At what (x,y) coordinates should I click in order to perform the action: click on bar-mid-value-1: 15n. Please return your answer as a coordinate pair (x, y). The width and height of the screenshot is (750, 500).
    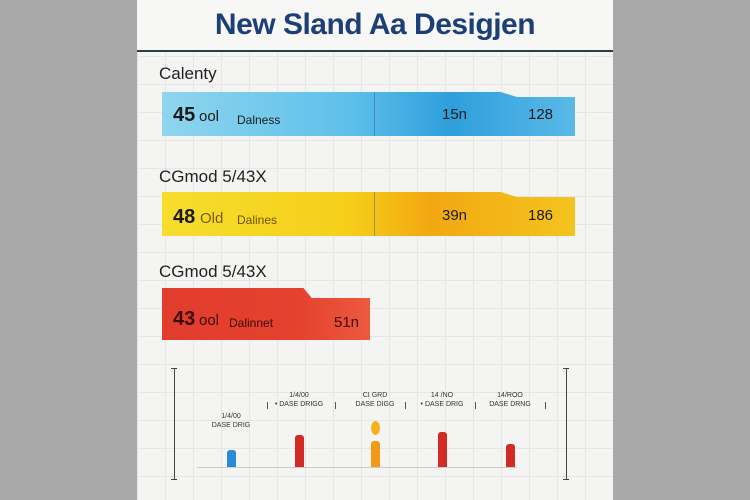
    Looking at the image, I should click on (455, 114).